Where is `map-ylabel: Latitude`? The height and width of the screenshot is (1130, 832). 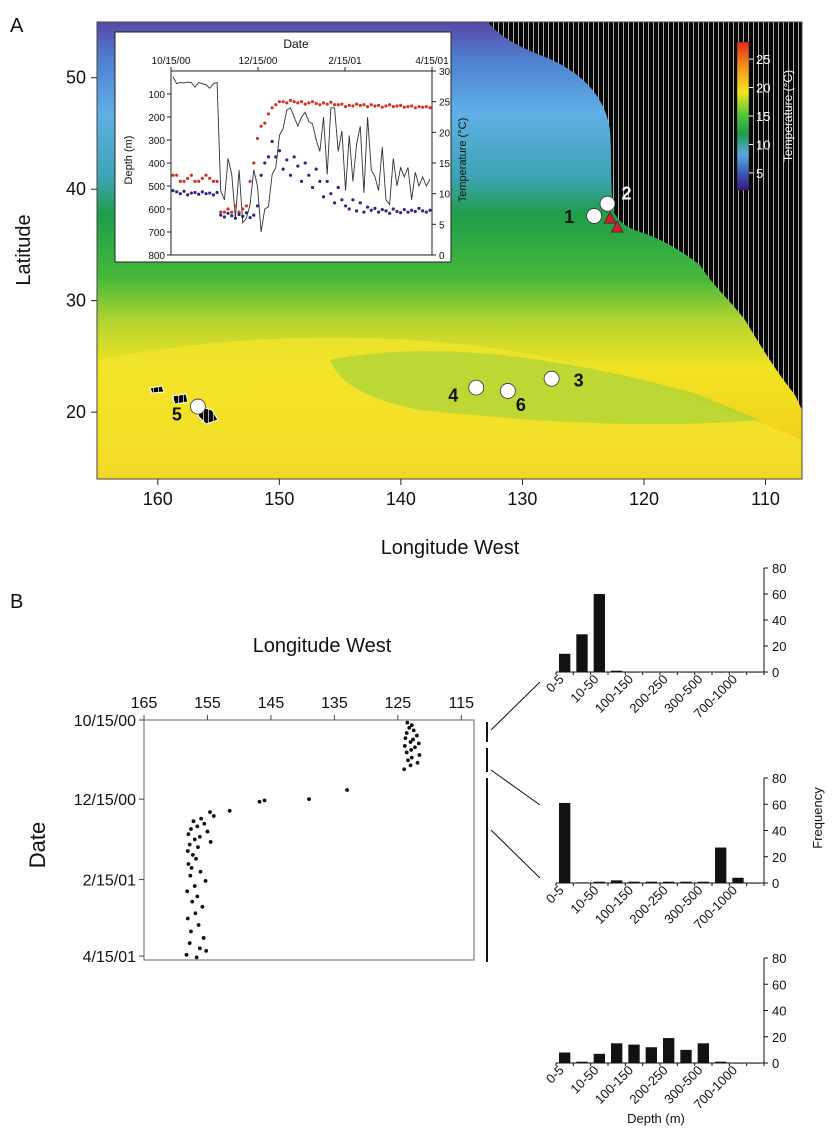 map-ylabel: Latitude is located at coordinates (24, 249).